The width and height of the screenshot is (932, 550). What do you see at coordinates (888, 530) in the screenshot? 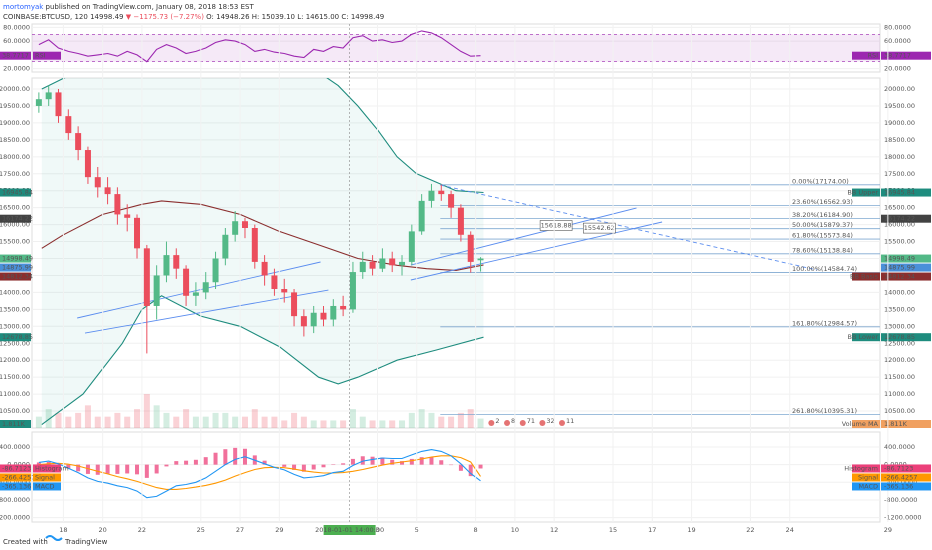
I see `x-tick-label: 29` at bounding box center [888, 530].